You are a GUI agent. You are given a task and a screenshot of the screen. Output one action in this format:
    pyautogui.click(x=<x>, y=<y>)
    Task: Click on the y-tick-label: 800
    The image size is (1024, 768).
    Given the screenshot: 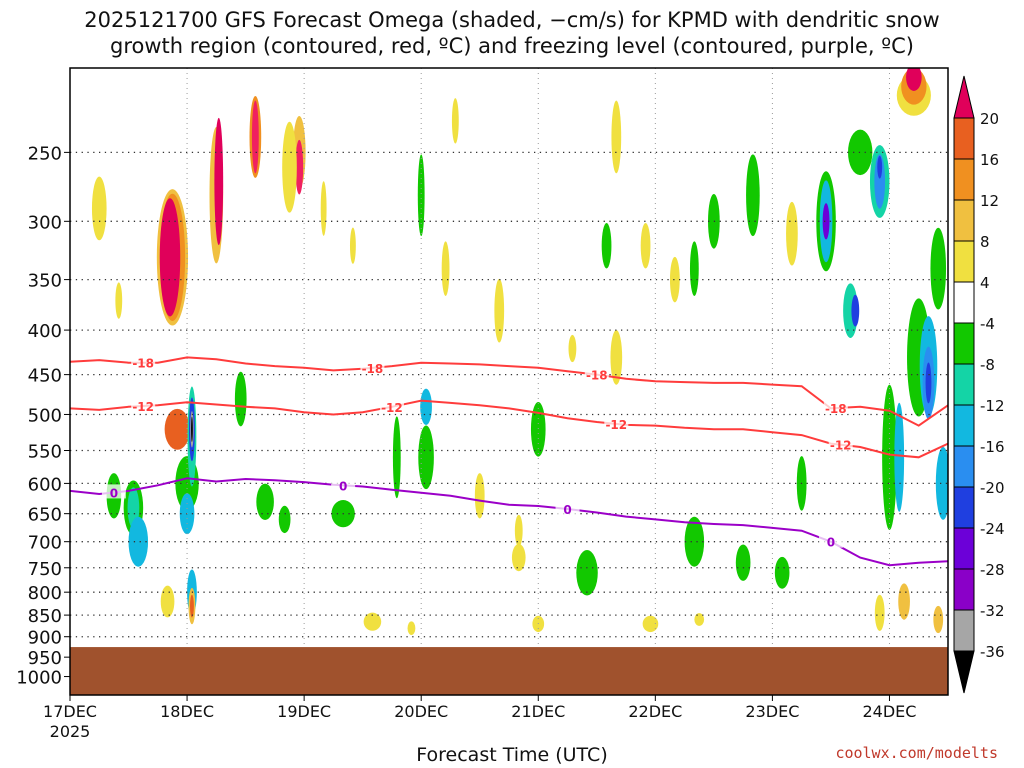 What is the action you would take?
    pyautogui.click(x=45, y=593)
    